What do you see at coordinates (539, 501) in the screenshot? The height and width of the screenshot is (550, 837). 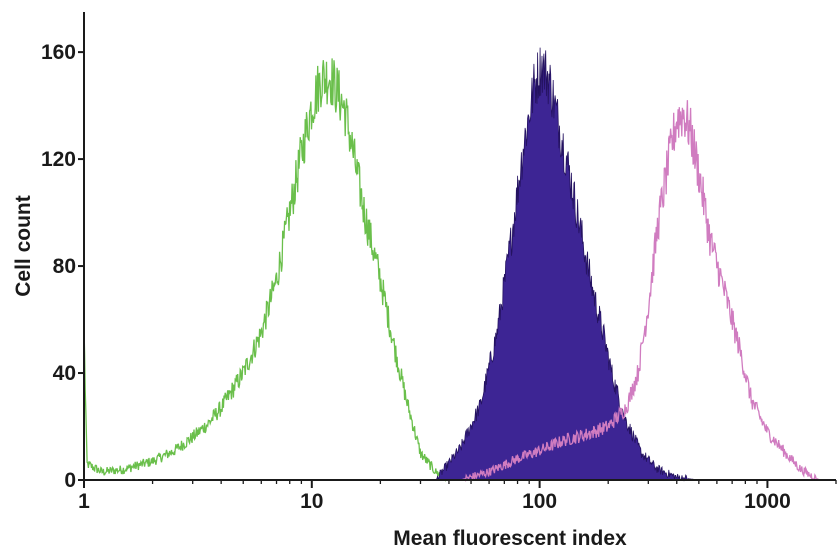 I see `x-tick-label-100: 100` at bounding box center [539, 501].